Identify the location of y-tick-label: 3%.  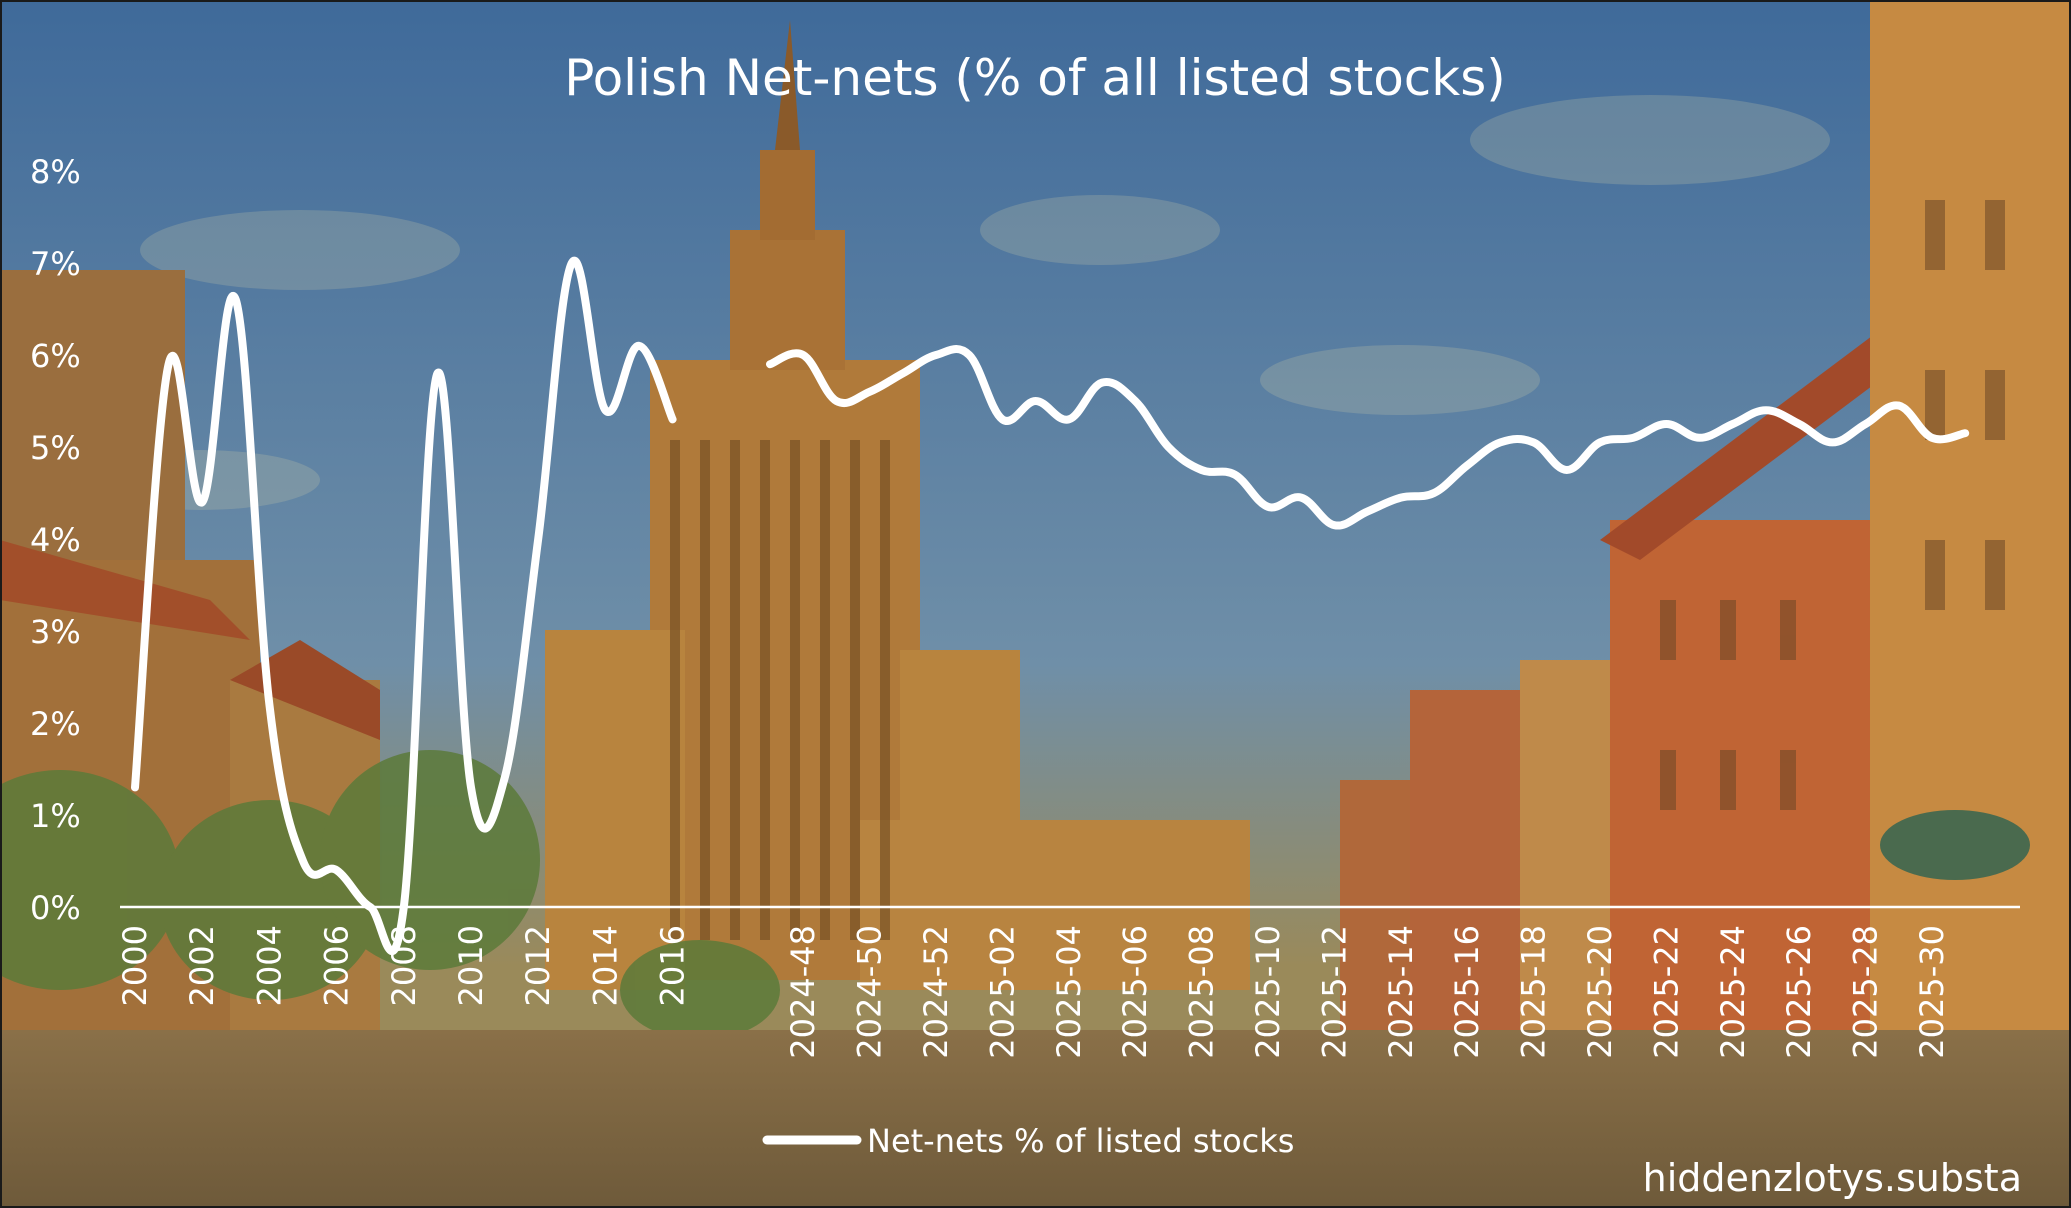
(55, 632).